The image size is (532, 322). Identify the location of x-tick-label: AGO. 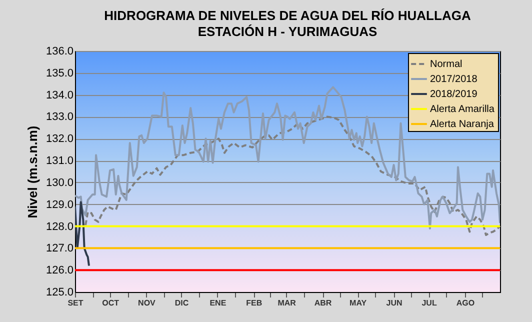
(465, 303).